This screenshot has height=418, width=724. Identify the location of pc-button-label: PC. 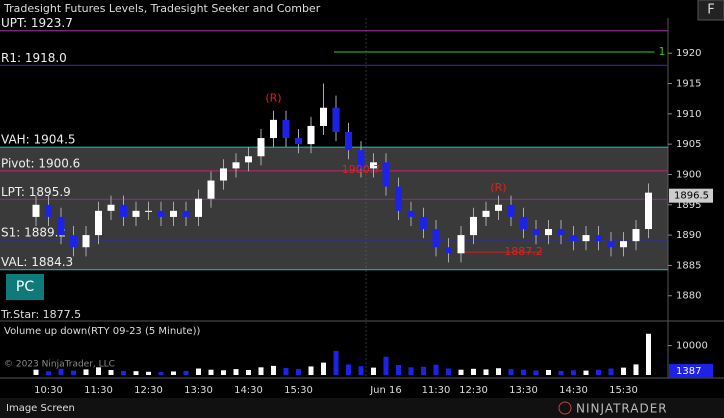
(25, 287).